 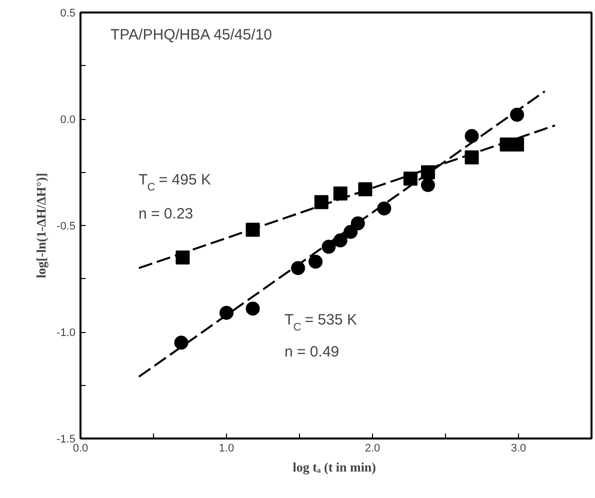 I want to click on y-tick-label: -0.5, so click(x=66, y=226).